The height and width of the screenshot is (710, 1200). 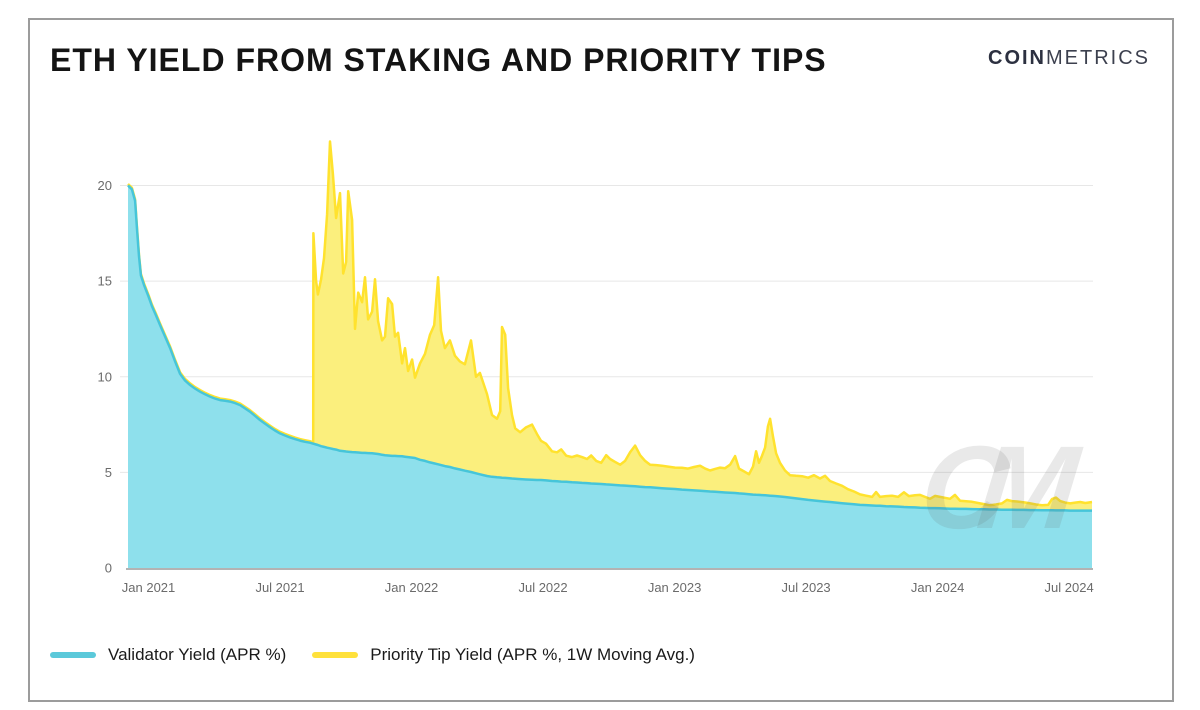 What do you see at coordinates (105, 281) in the screenshot?
I see `y-tick-label: 15` at bounding box center [105, 281].